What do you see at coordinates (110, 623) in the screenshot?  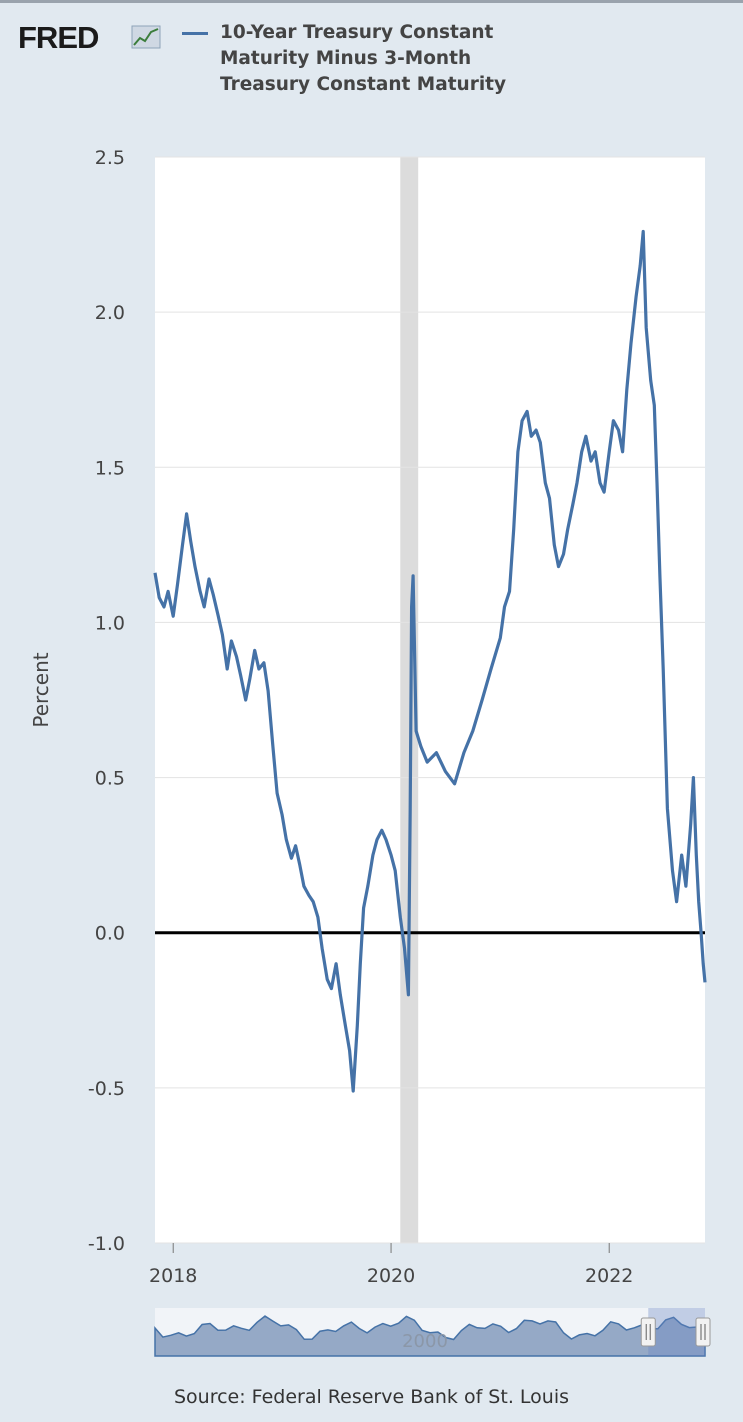 I see `y-tick-label: 1.0` at bounding box center [110, 623].